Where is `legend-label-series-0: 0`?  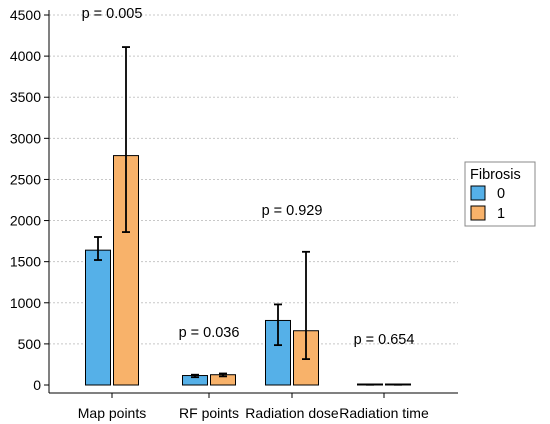 legend-label-series-0: 0 is located at coordinates (501, 194).